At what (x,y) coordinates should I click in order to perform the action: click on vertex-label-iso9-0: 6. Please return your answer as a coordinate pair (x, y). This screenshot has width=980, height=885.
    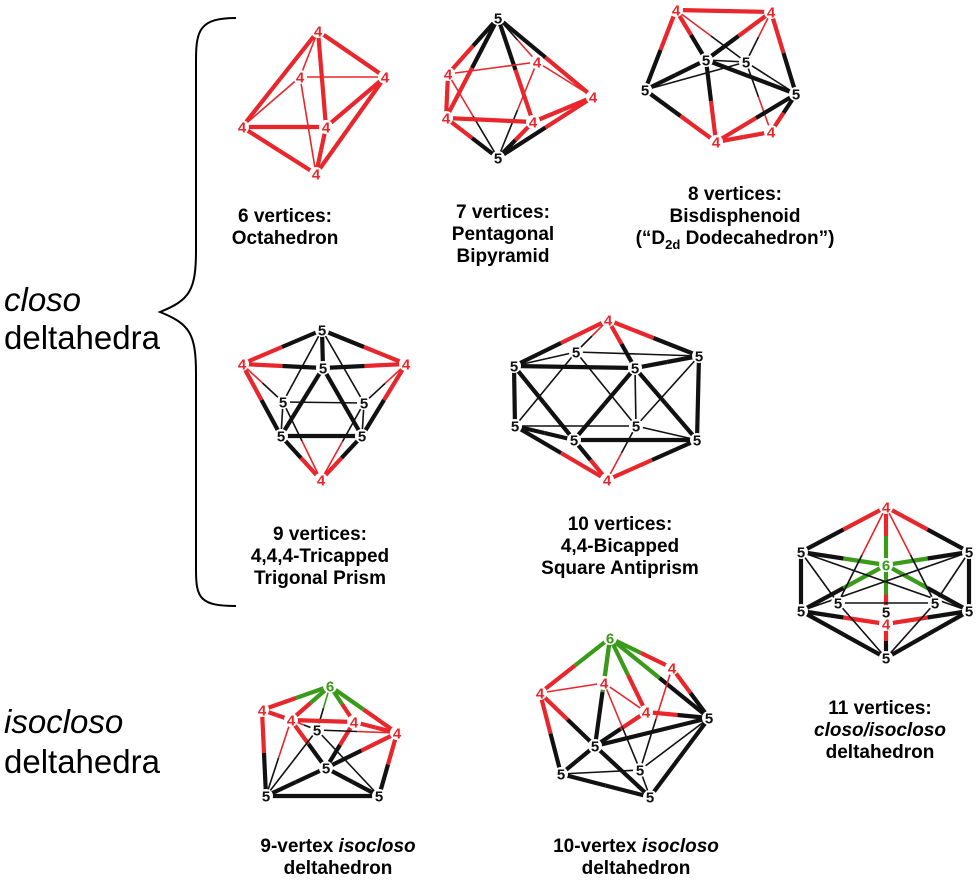
    Looking at the image, I should click on (330, 687).